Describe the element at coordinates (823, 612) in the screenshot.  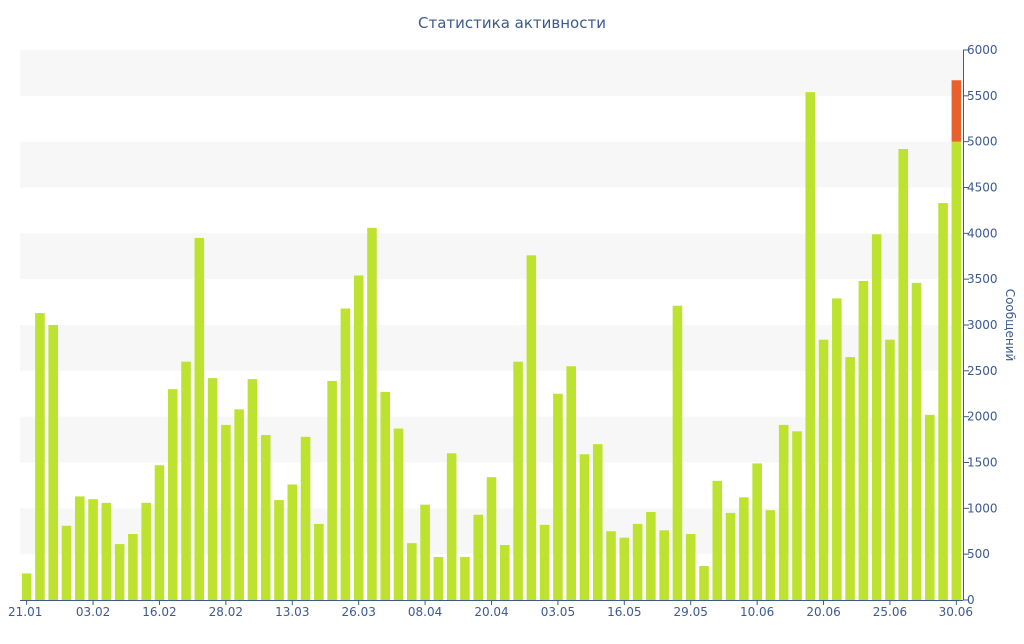
I see `x-tick-label: 20.06` at that location.